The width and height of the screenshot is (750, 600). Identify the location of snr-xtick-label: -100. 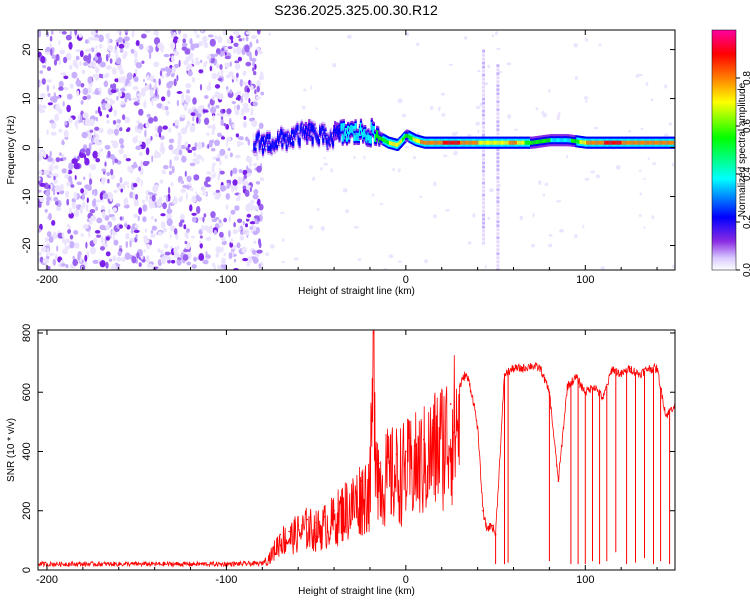
(226, 580).